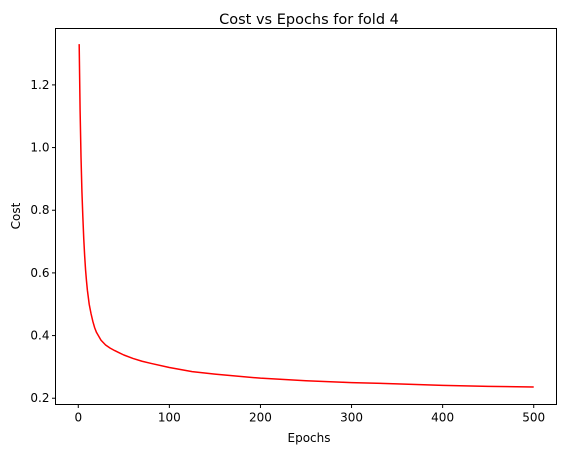 The width and height of the screenshot is (567, 455). I want to click on x-tick-label: 300, so click(351, 418).